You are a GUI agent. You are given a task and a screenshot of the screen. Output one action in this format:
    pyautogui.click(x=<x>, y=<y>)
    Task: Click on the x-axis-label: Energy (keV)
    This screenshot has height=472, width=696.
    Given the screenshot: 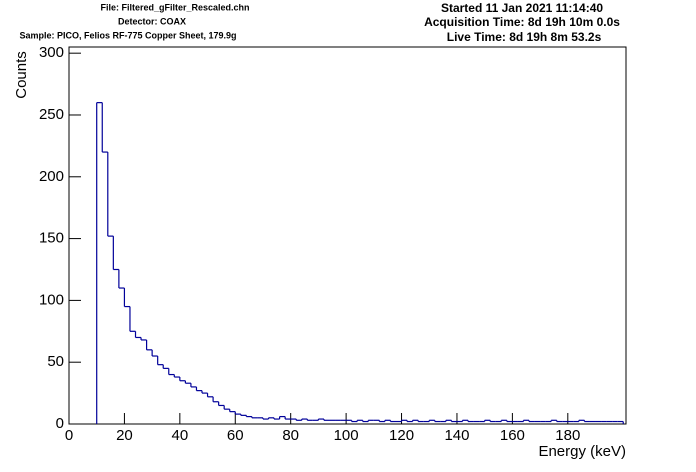 What is the action you would take?
    pyautogui.click(x=582, y=451)
    